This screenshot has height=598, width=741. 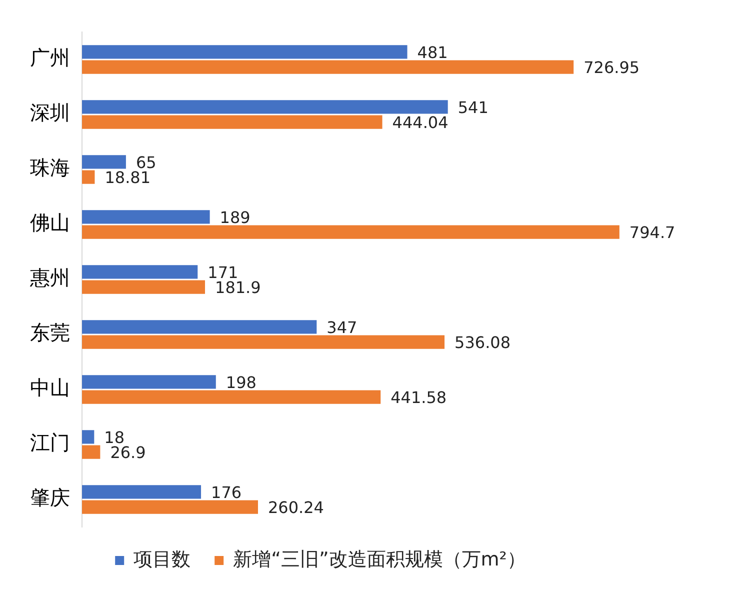 I want to click on data-label: 347, so click(x=342, y=328).